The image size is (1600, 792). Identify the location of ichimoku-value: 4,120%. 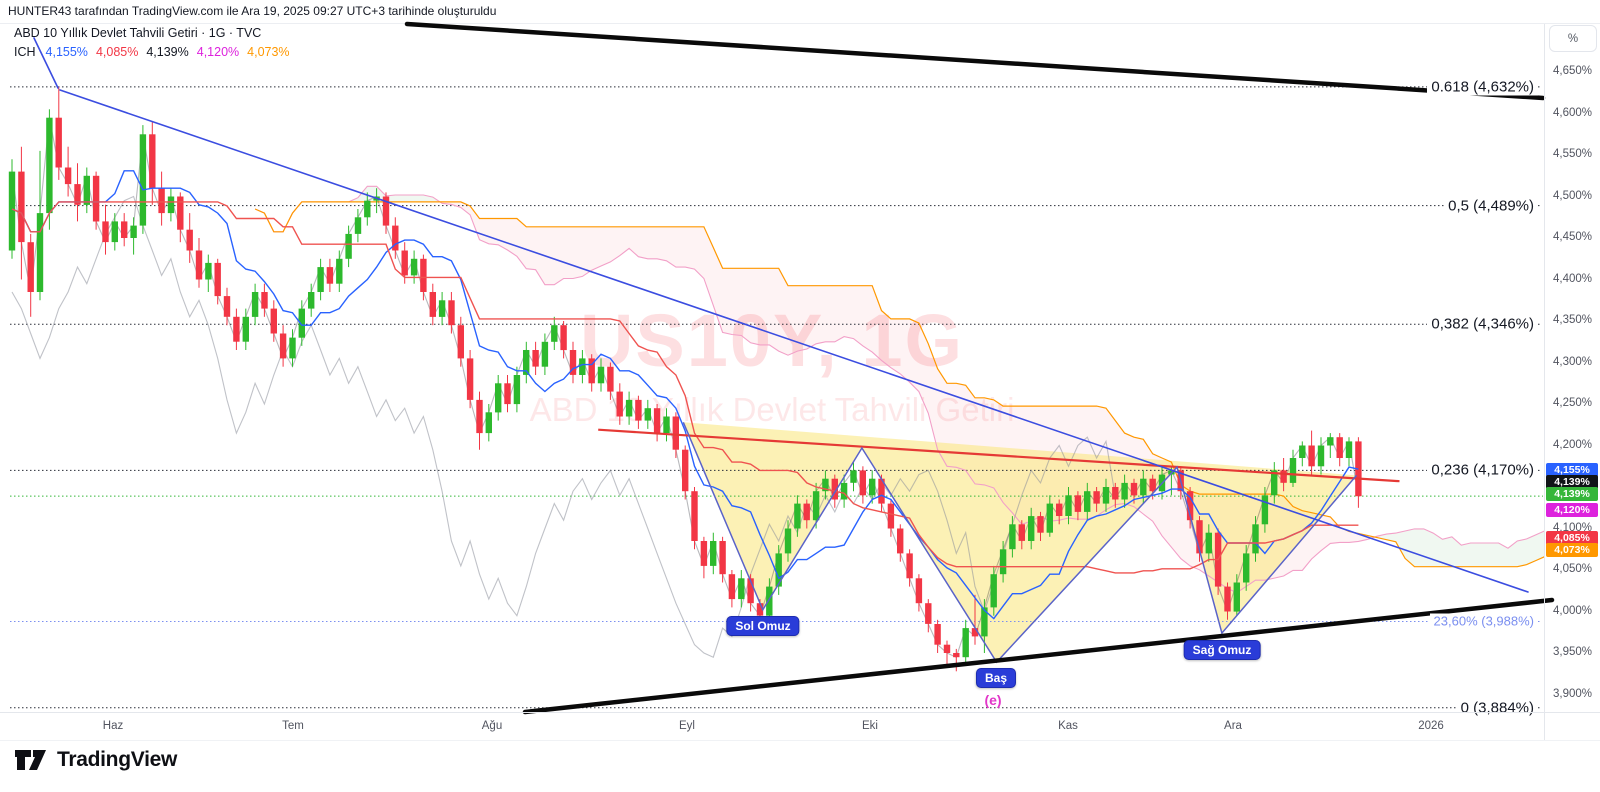
(218, 51).